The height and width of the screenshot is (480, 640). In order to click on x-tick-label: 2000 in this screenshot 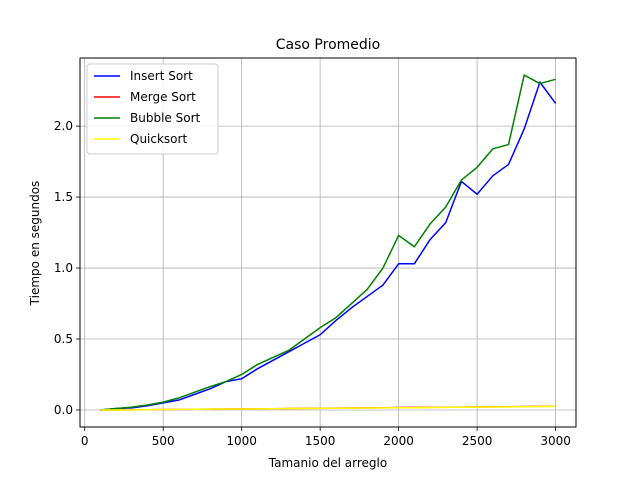, I will do `click(398, 441)`.